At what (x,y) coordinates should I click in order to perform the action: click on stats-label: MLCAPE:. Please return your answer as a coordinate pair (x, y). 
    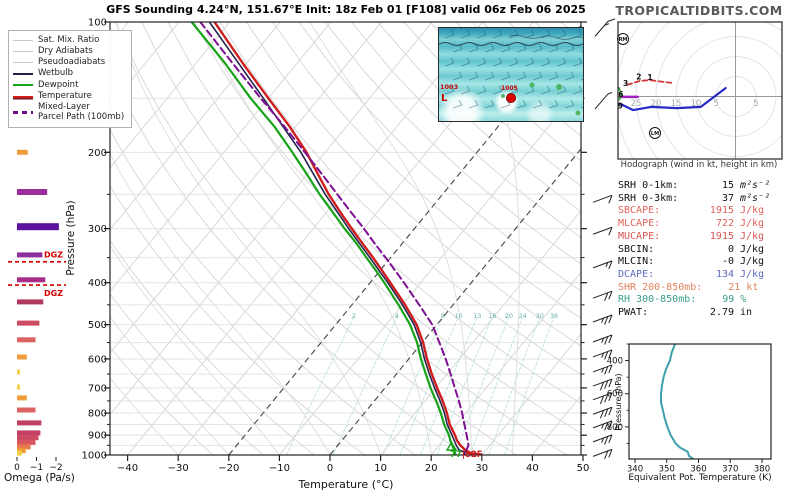
    Looking at the image, I should click on (639, 224).